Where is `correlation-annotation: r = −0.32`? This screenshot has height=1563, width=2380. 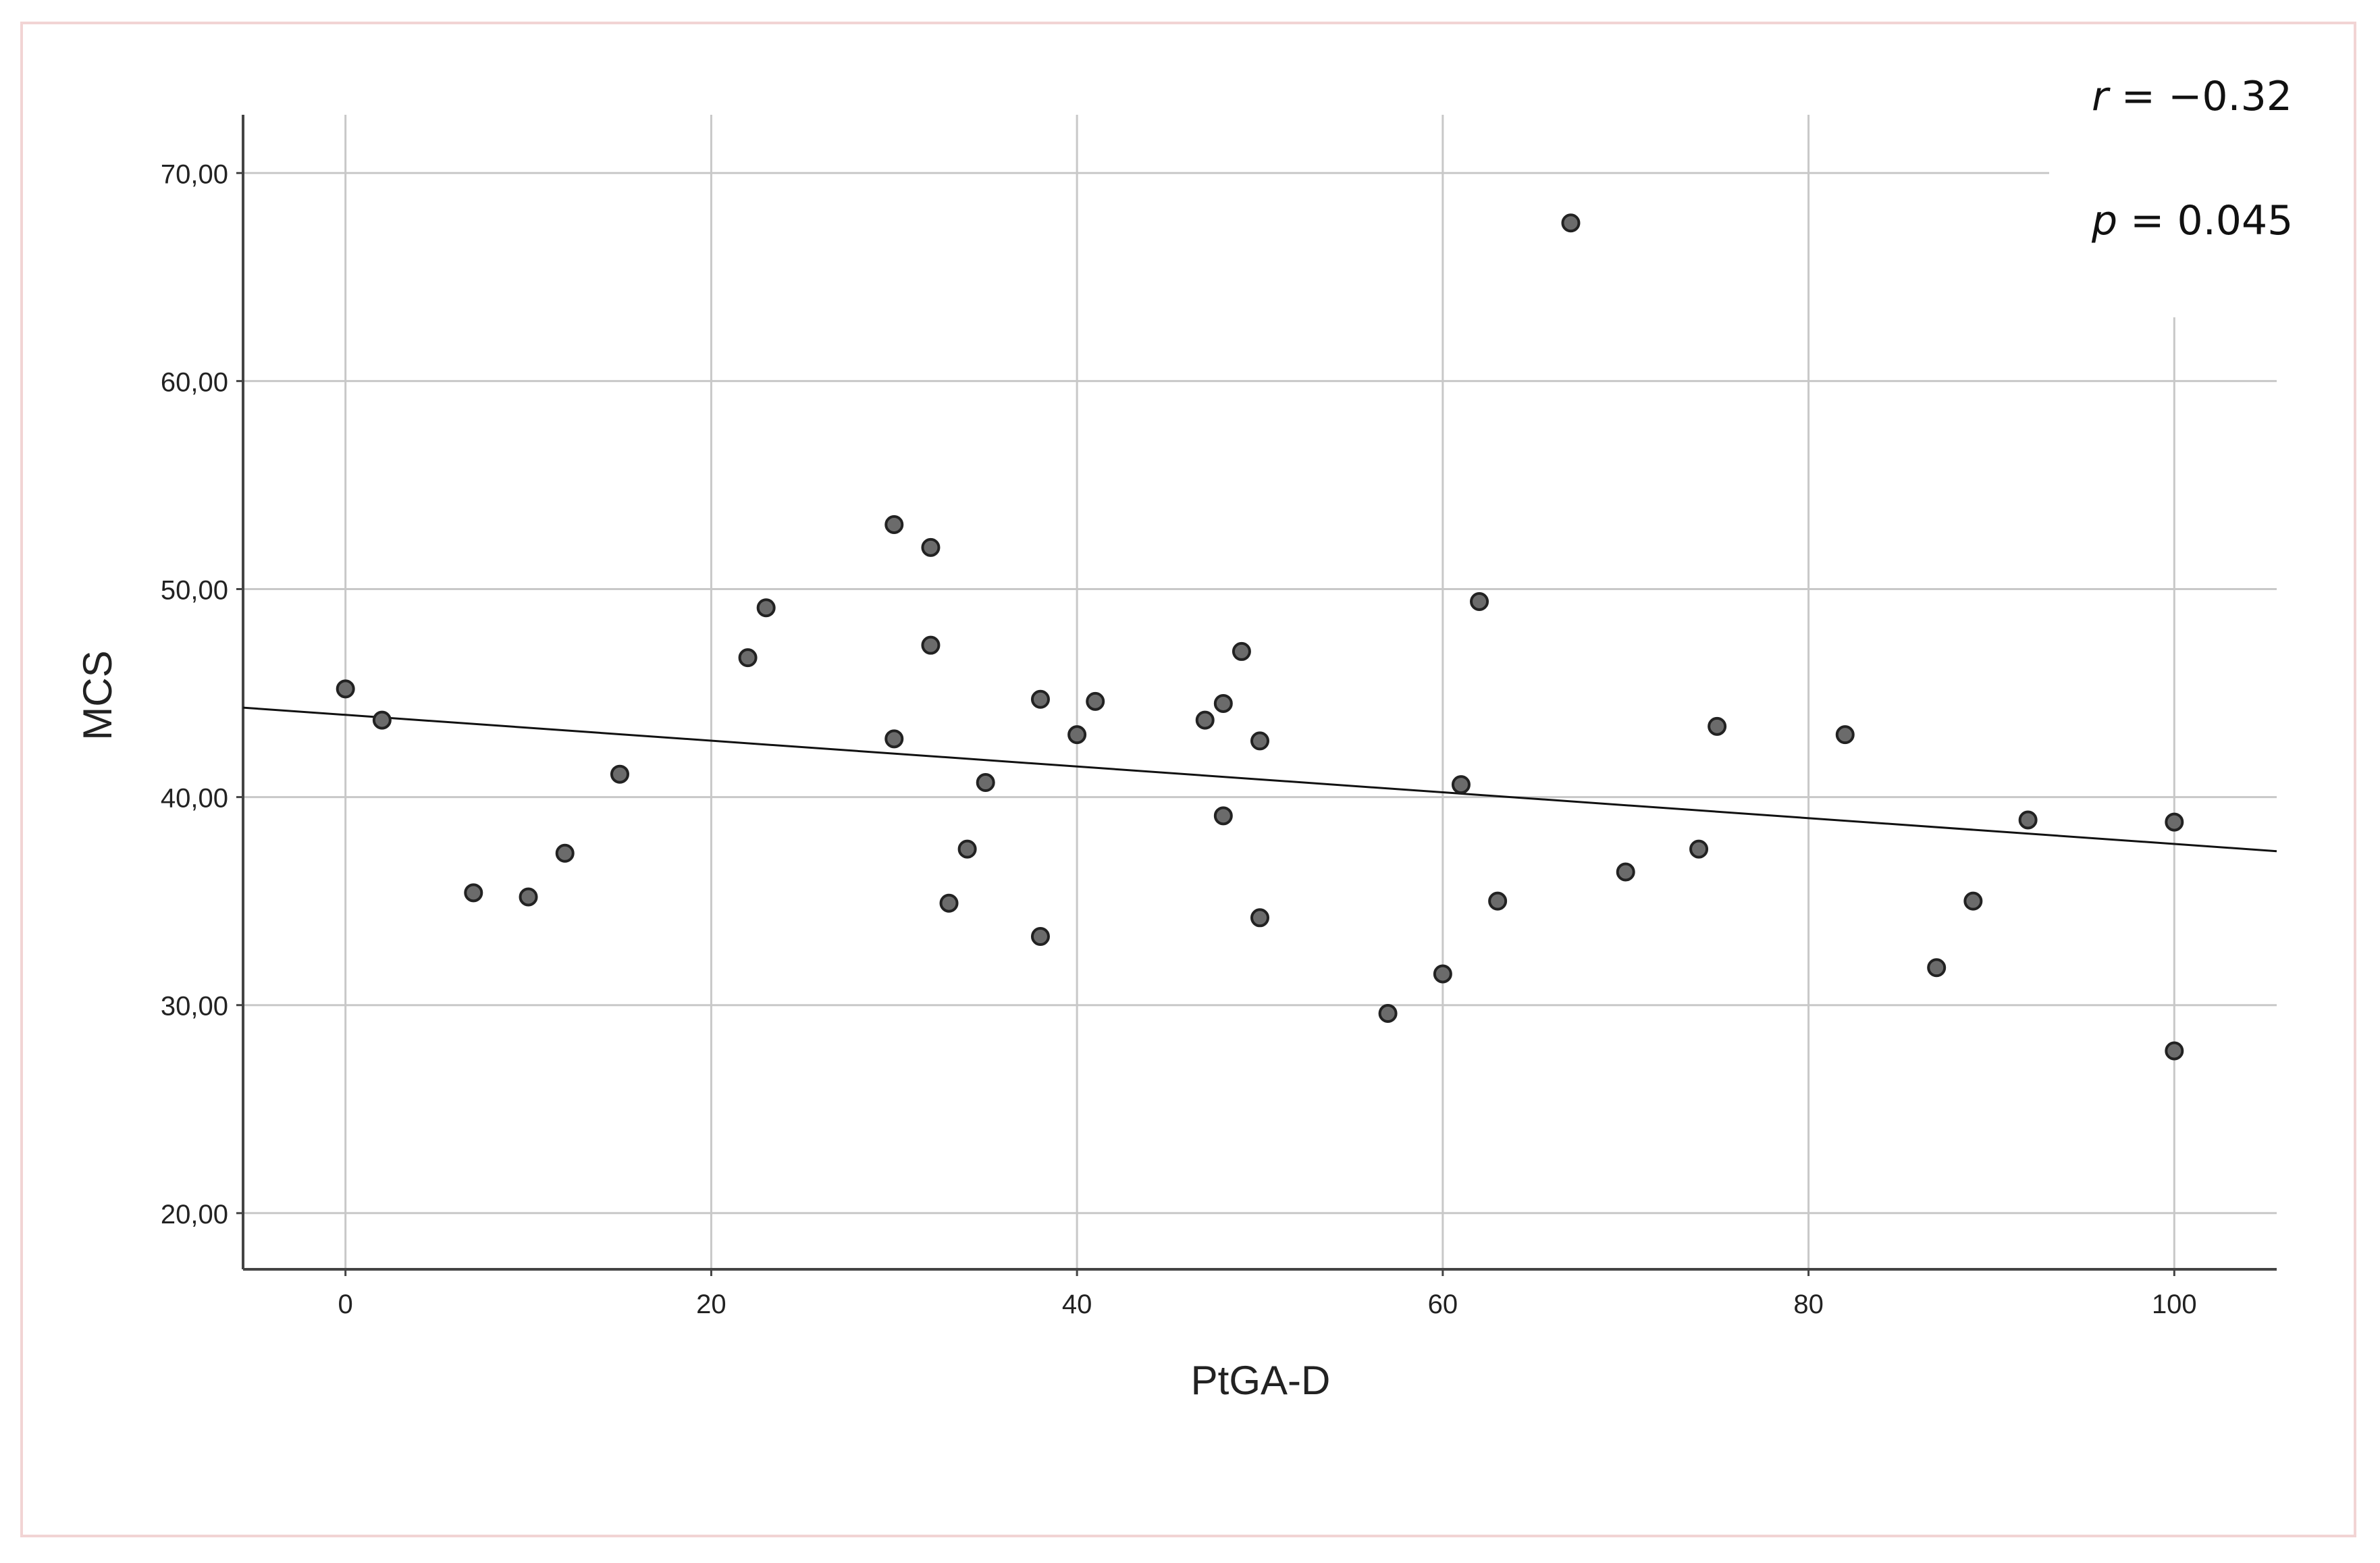
correlation-annotation: r = −0.32 is located at coordinates (2192, 96).